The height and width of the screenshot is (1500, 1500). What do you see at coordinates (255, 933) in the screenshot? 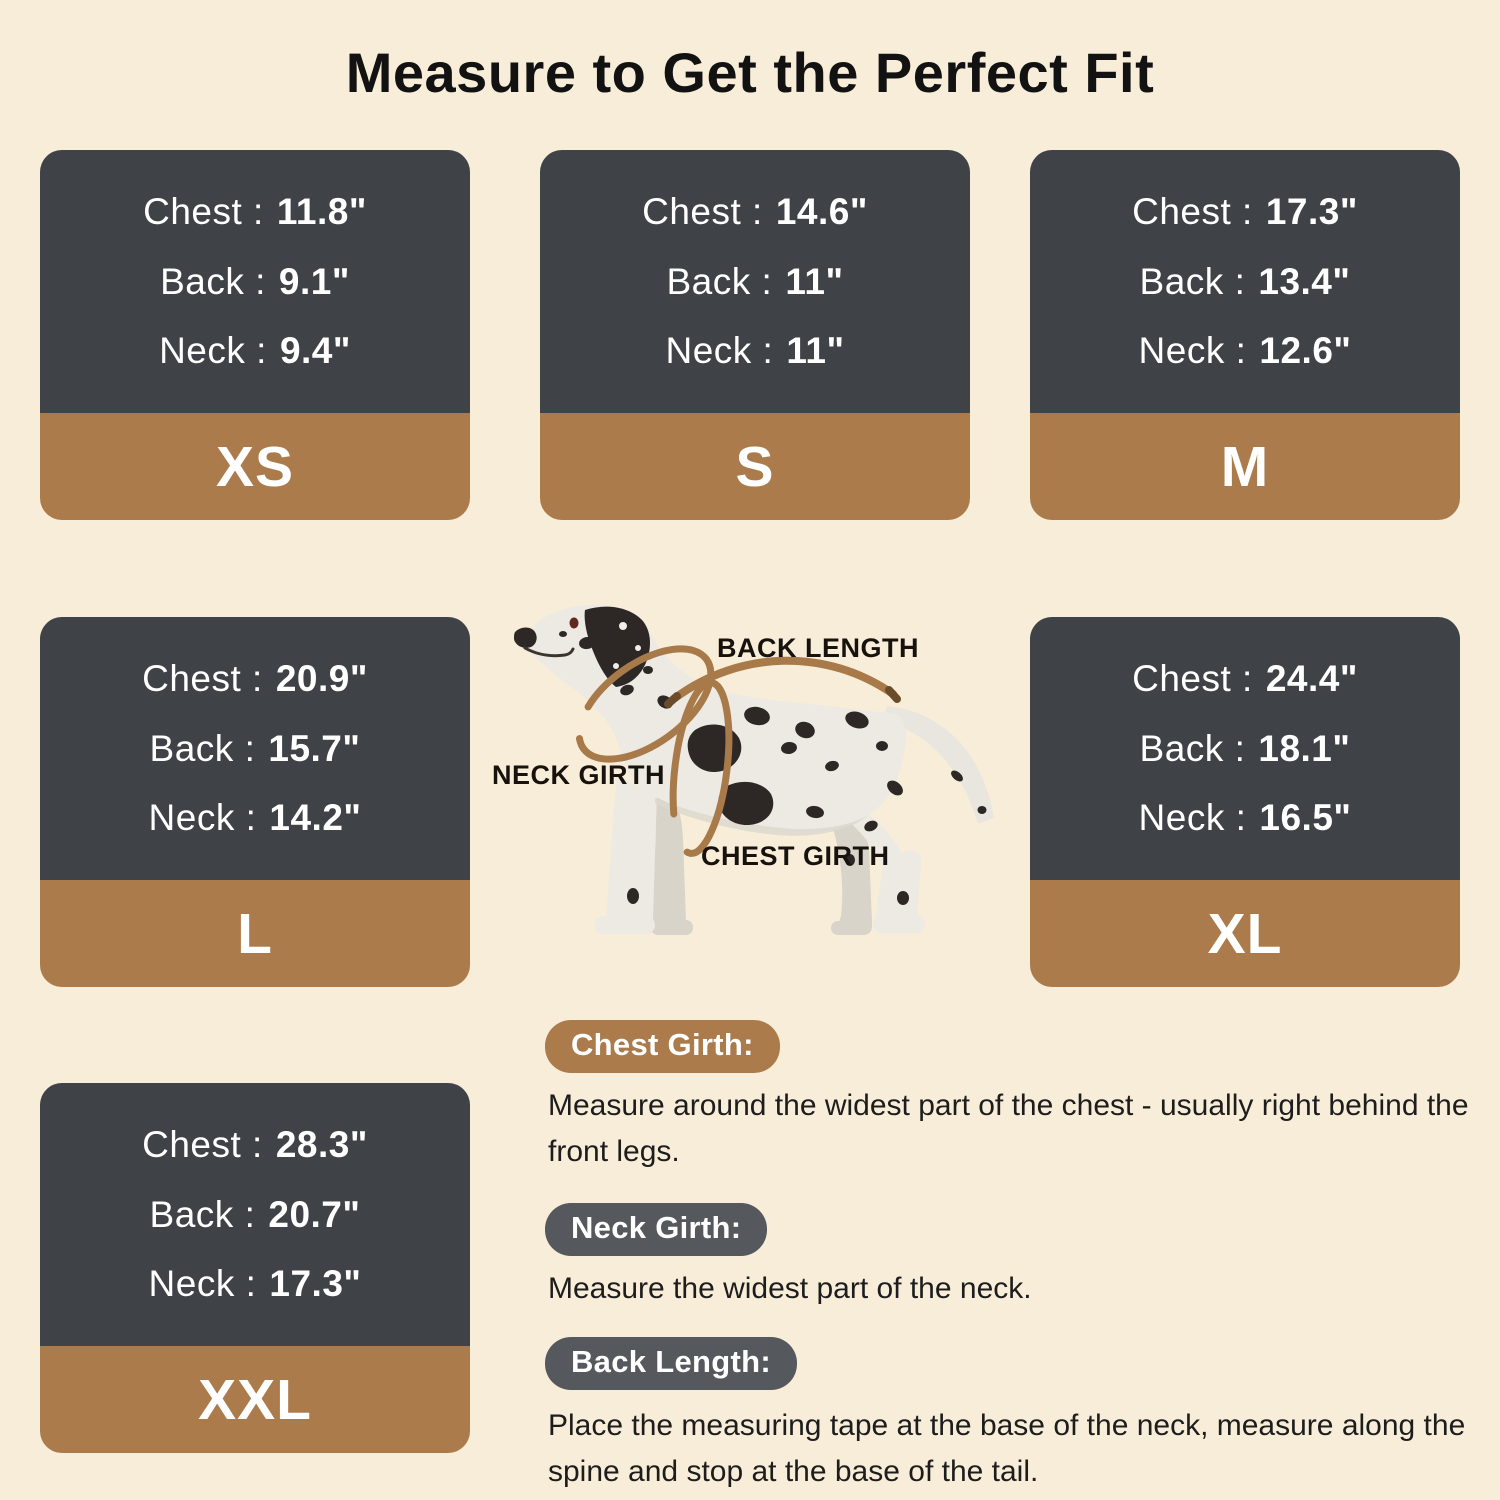
I see `size-badge-l: L` at bounding box center [255, 933].